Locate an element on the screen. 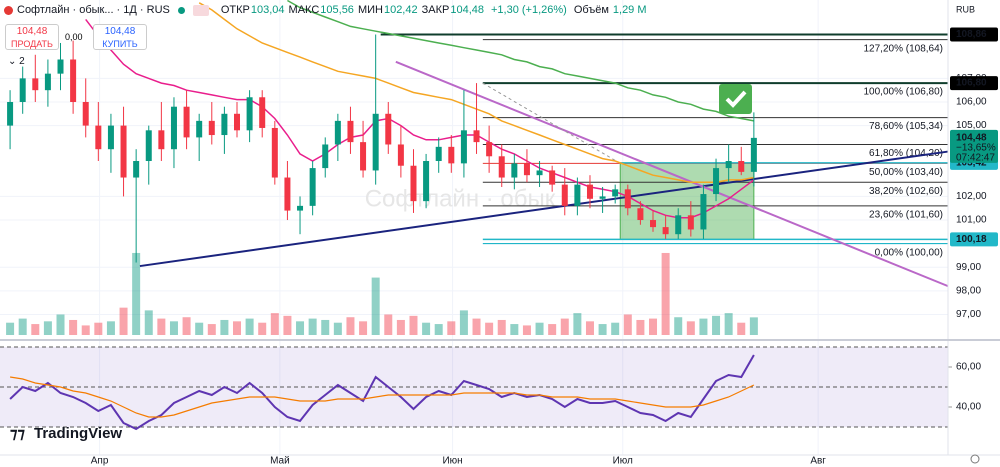 This screenshot has height=467, width=1000. check-mark is located at coordinates (736, 99).